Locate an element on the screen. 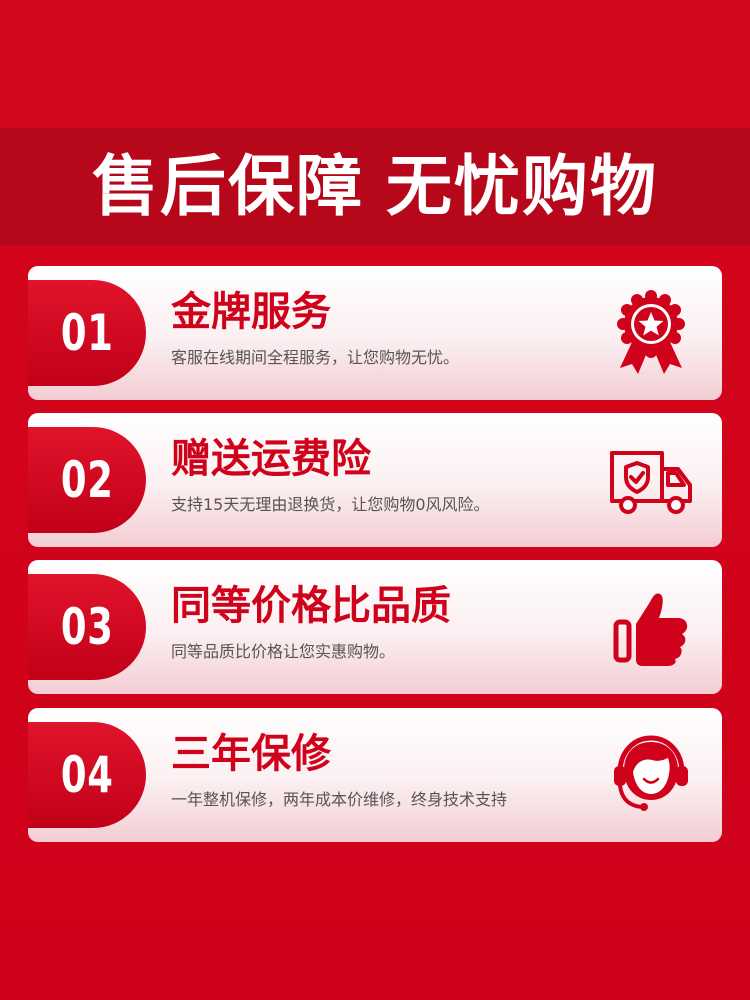  medal-star-icon is located at coordinates (651, 333).